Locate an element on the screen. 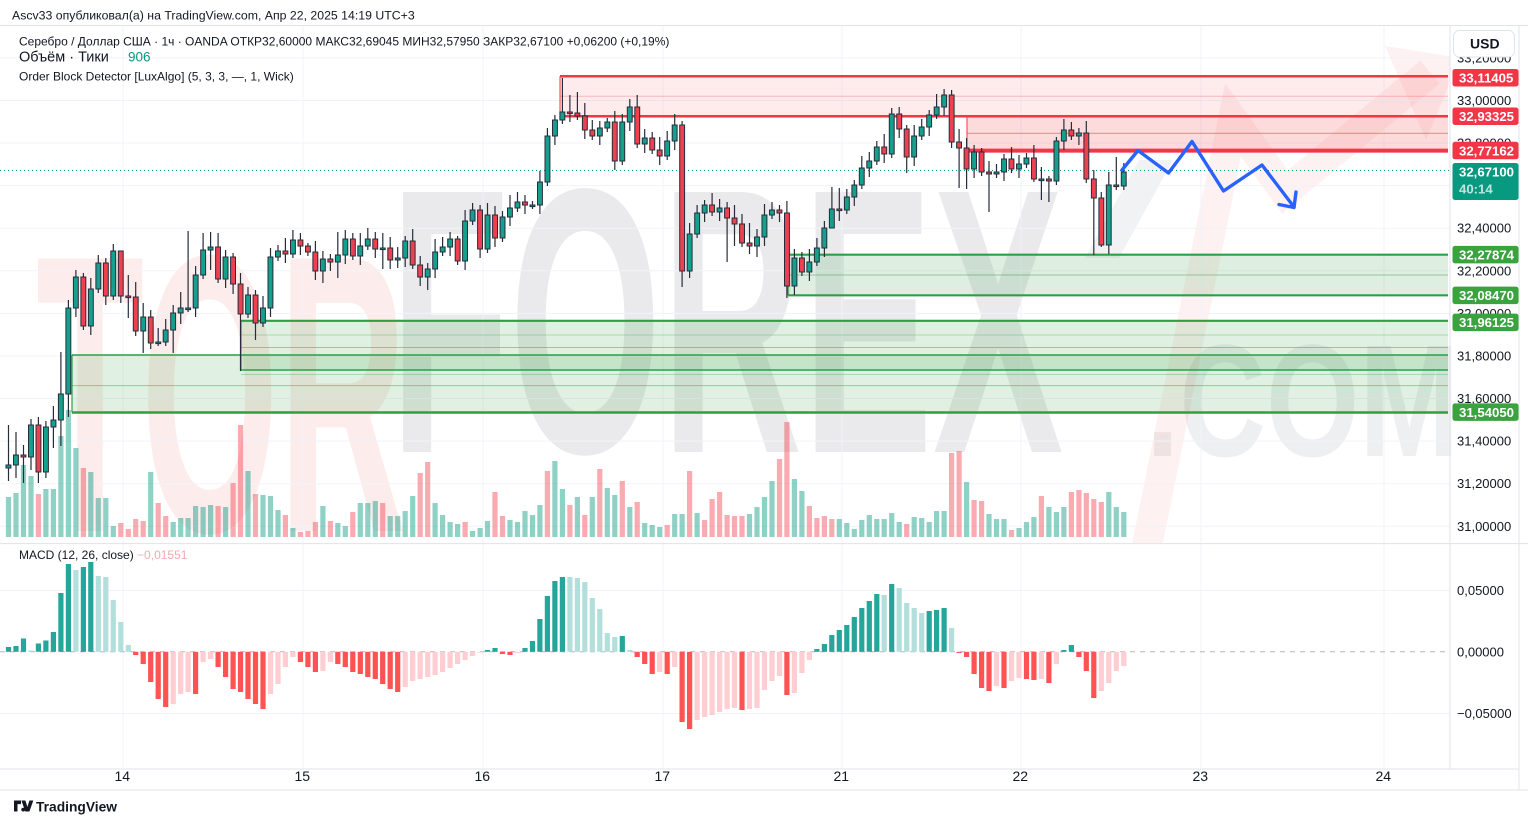 The image size is (1528, 827). svg-text: 32,08470 is located at coordinates (1486, 295).